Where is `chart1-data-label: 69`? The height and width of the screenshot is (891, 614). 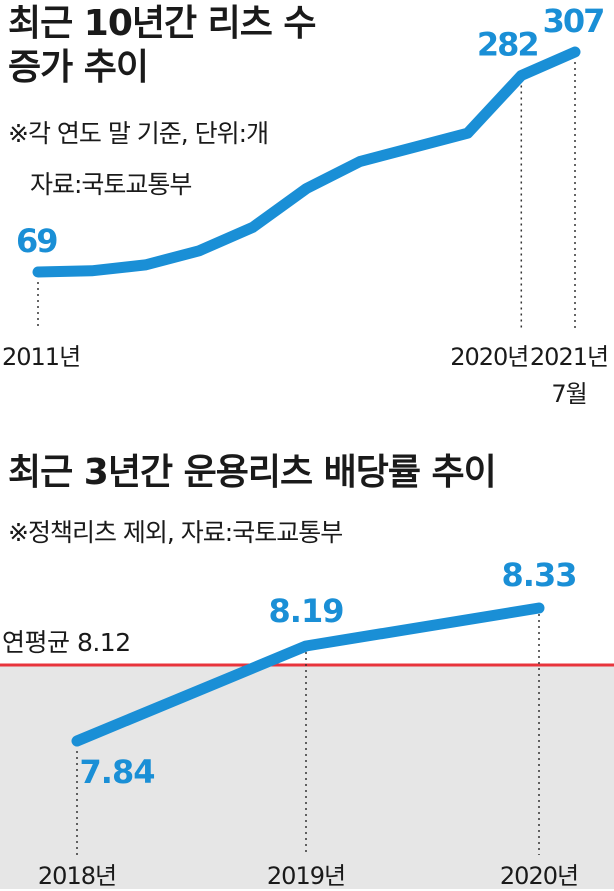 chart1-data-label: 69 is located at coordinates (36, 241).